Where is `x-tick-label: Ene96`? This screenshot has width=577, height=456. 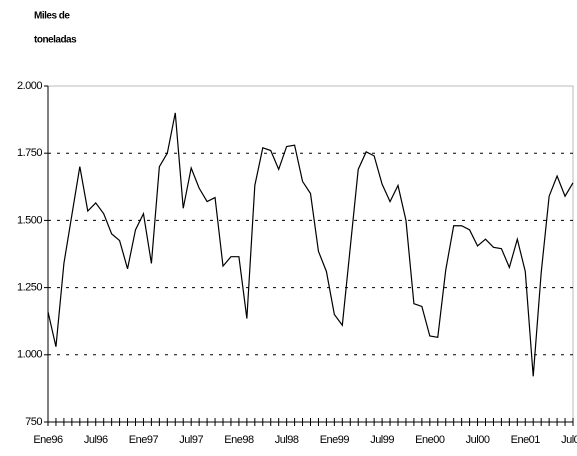 x-tick-label: Ene96 is located at coordinates (48, 440).